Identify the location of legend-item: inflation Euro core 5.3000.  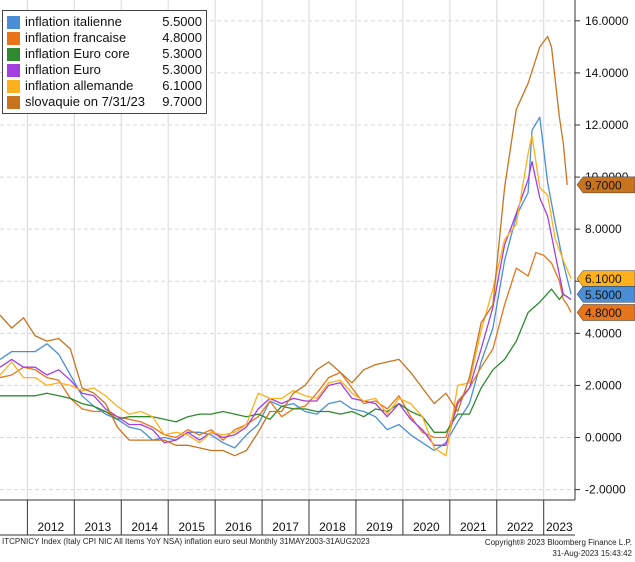
(104, 54).